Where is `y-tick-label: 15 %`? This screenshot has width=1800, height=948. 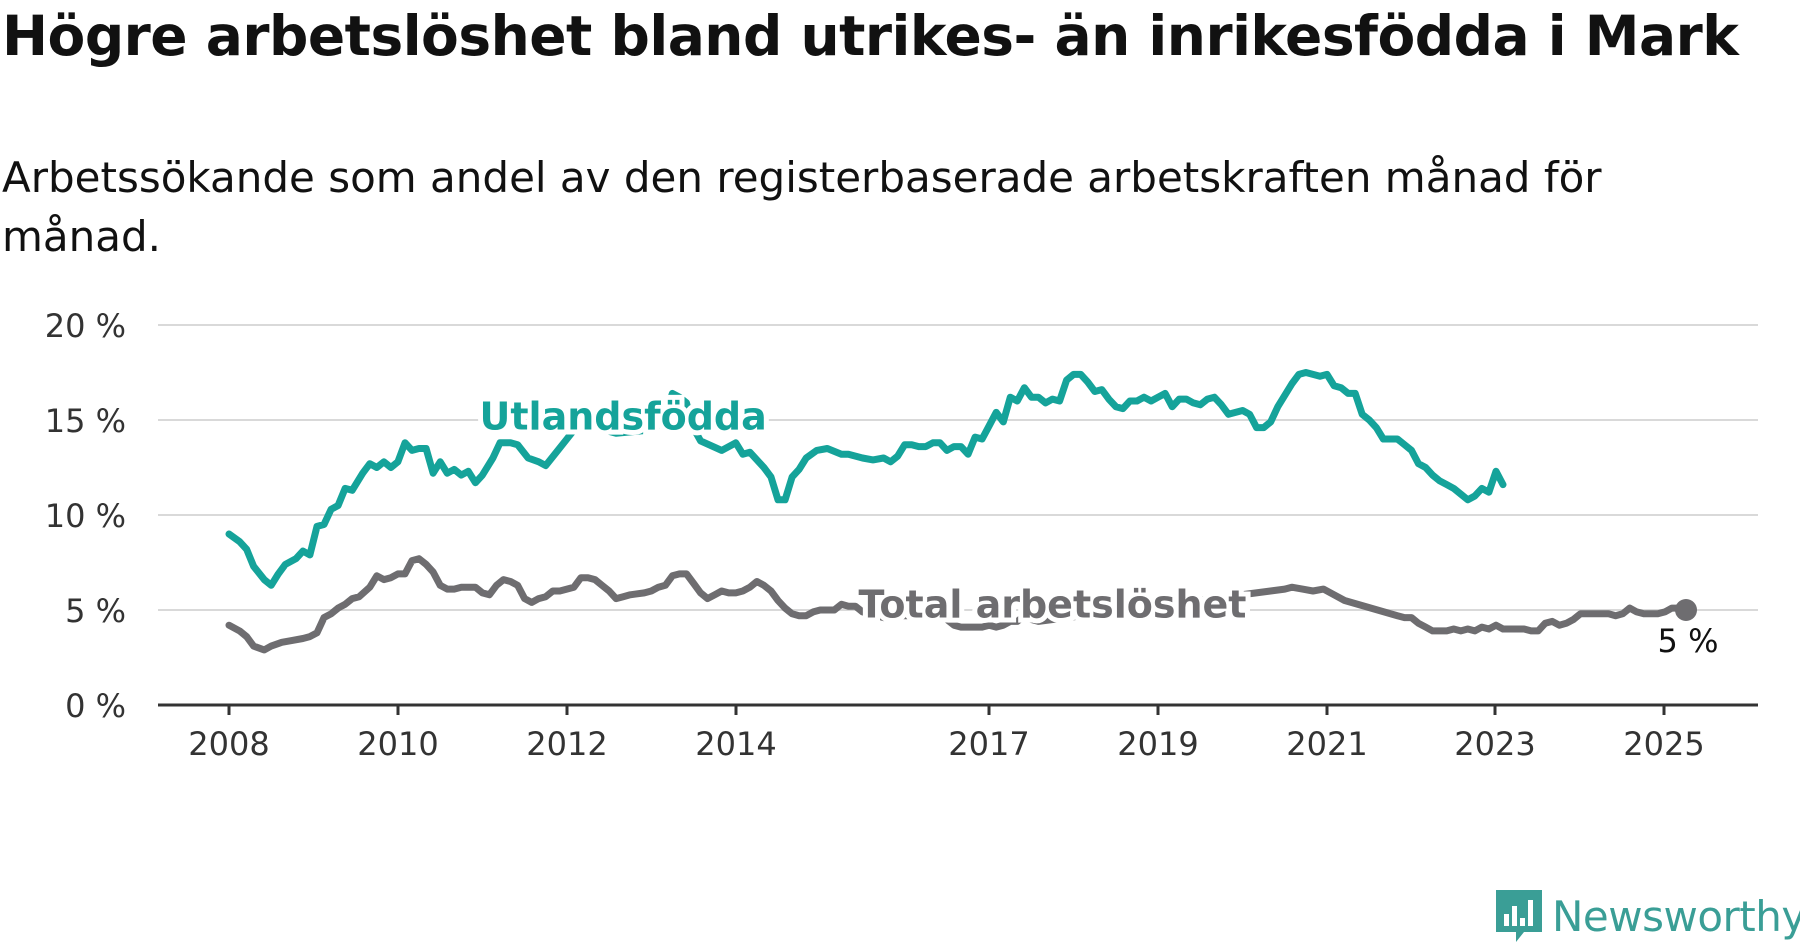 y-tick-label: 15 % is located at coordinates (85, 421).